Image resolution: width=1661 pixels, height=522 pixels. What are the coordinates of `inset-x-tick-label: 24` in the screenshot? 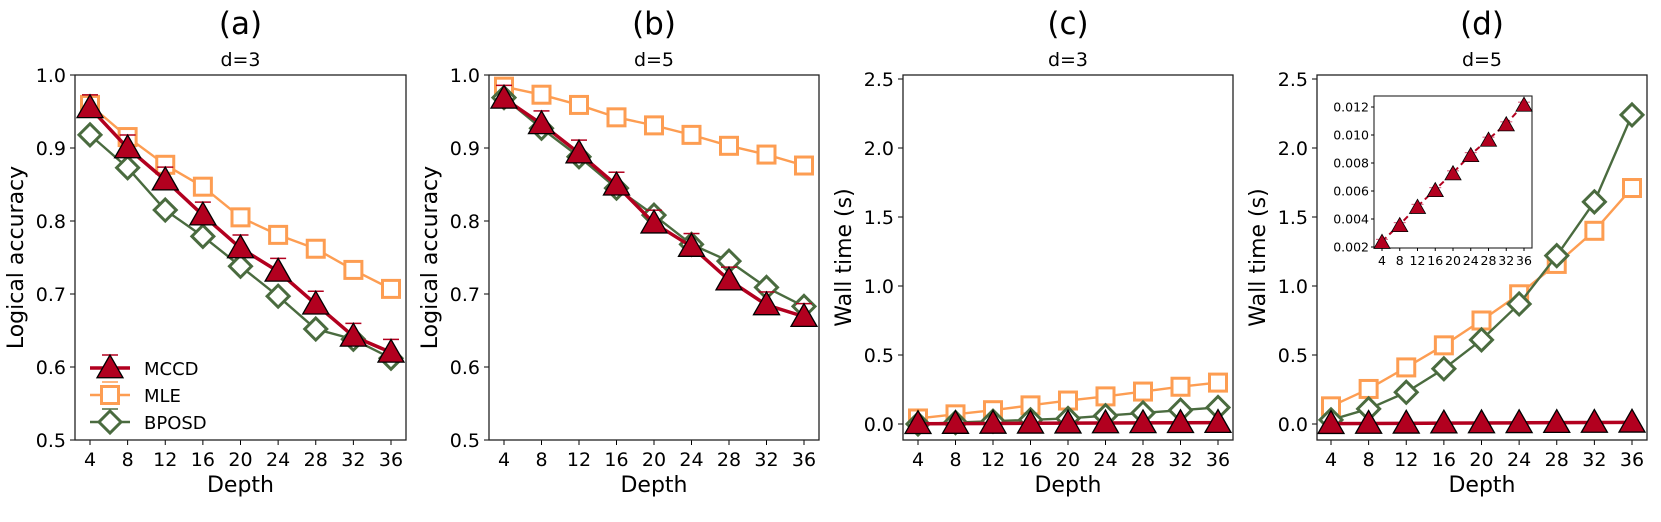 It's located at (1471, 260).